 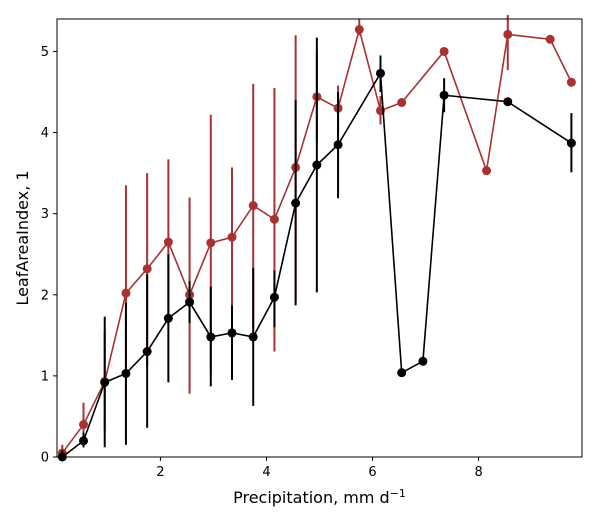 I want to click on x-tick-label-3: 8, so click(x=478, y=472).